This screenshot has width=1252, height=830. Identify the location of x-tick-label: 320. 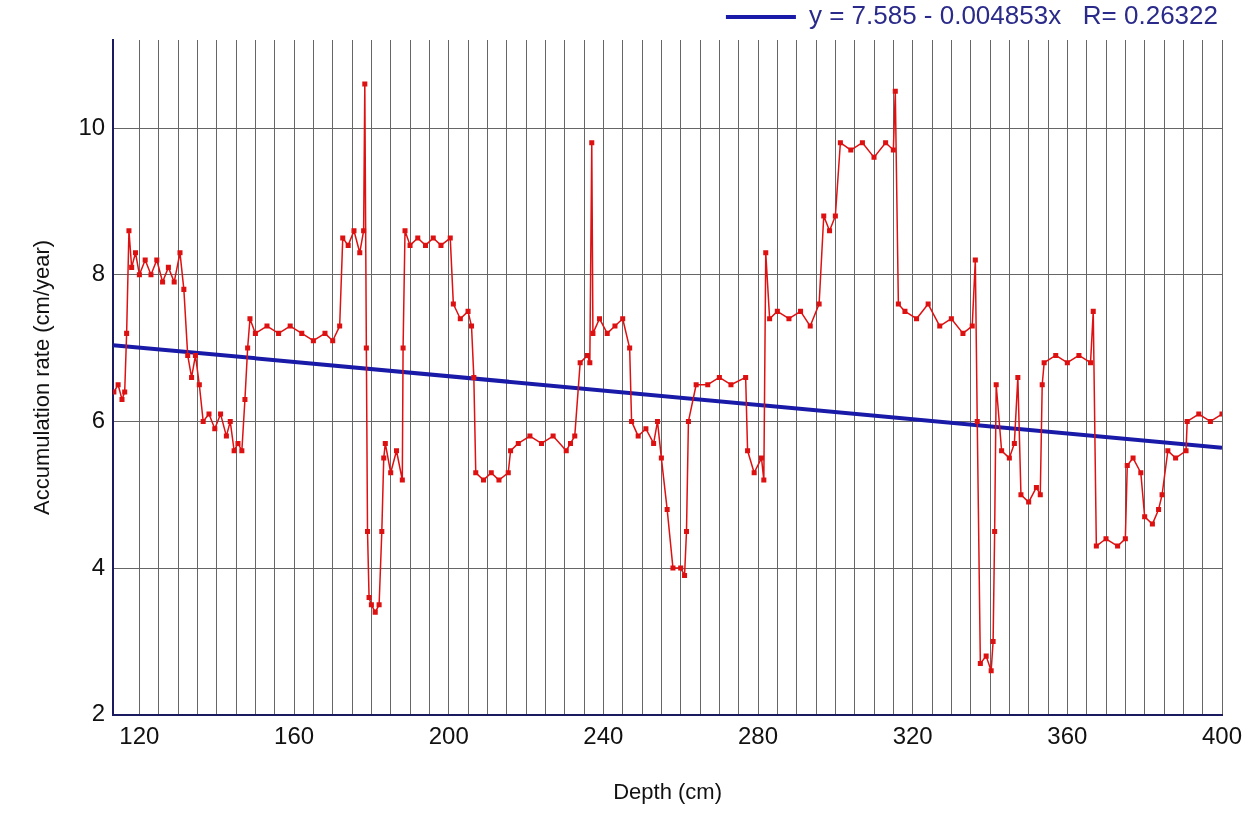
(912, 735).